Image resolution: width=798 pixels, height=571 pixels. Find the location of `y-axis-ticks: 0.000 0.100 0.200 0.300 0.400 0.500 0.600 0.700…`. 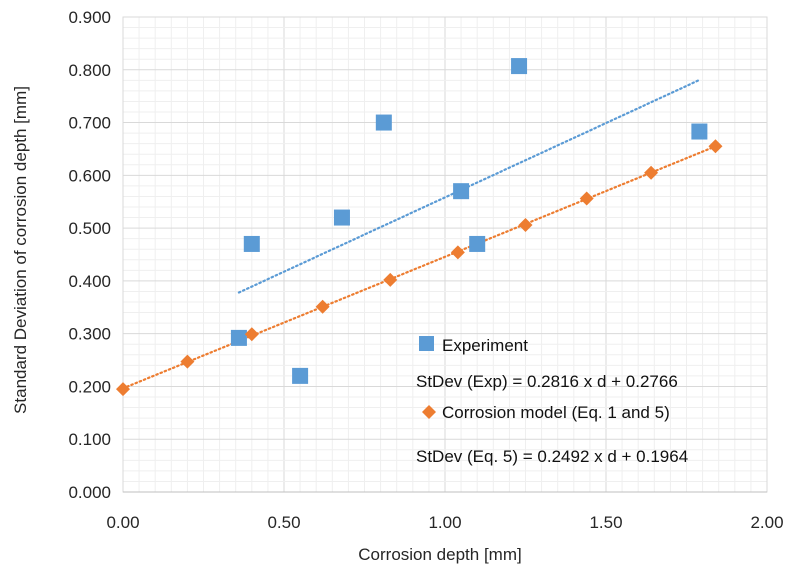

y-axis-ticks: 0.000 0.100 0.200 0.300 0.400 0.500 0.600 0.700… is located at coordinates (89, 255).